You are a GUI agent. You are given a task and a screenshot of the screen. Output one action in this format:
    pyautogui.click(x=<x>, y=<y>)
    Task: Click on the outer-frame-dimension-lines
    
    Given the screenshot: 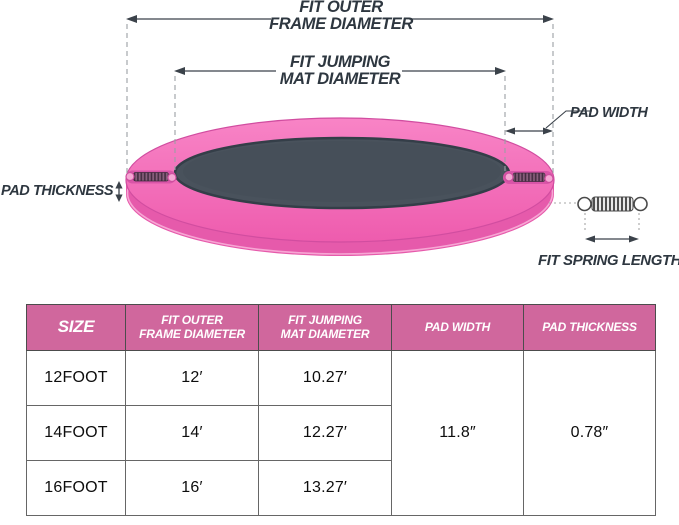 What is the action you would take?
    pyautogui.click(x=340, y=19)
    